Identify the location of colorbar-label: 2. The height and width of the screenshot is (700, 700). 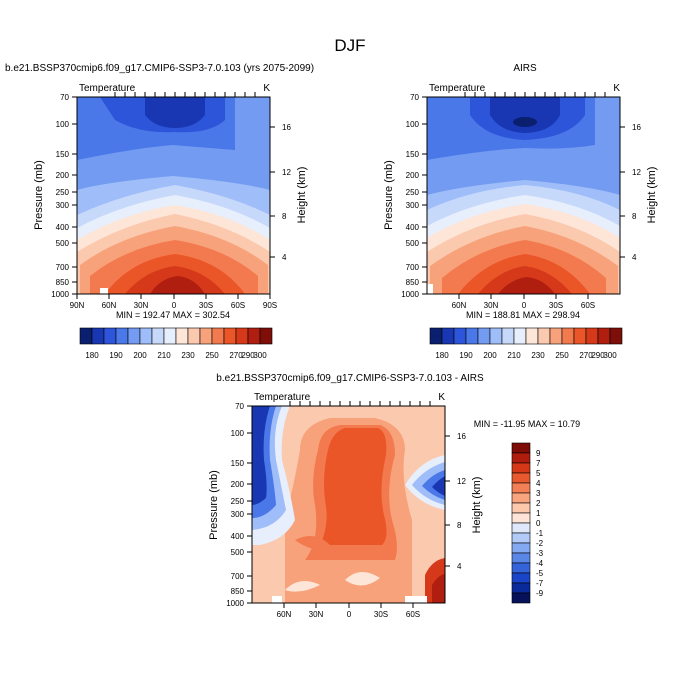
(538, 503).